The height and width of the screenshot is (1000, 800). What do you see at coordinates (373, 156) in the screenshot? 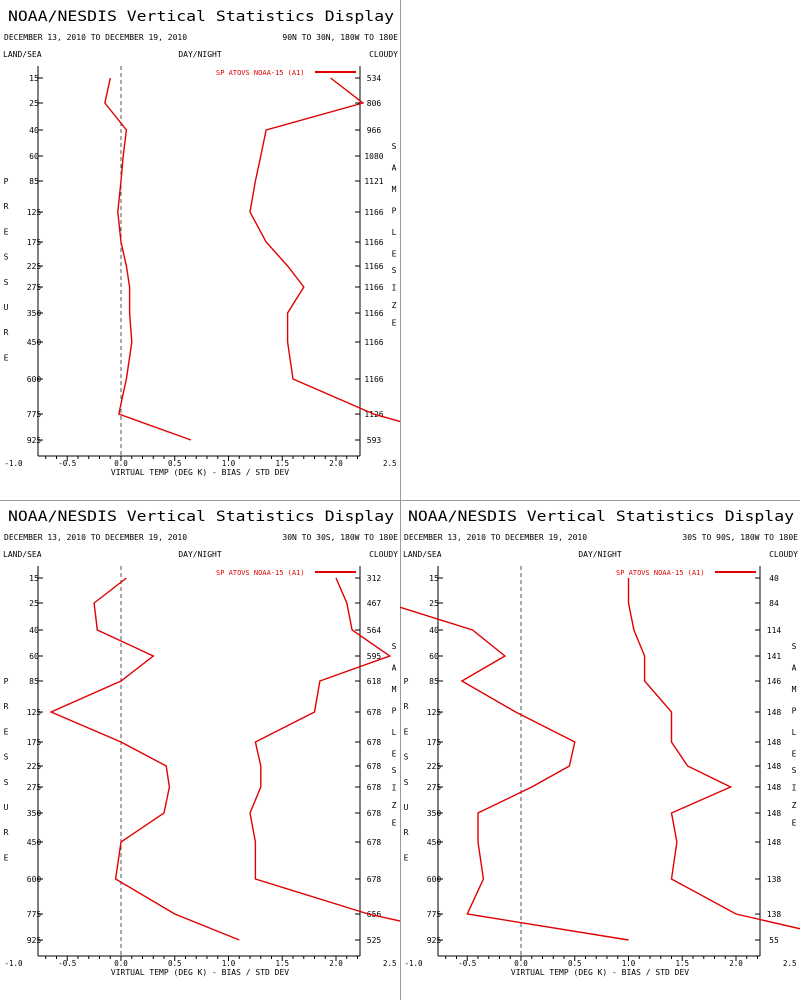
I see `sample-size-label: 1080` at bounding box center [373, 156].